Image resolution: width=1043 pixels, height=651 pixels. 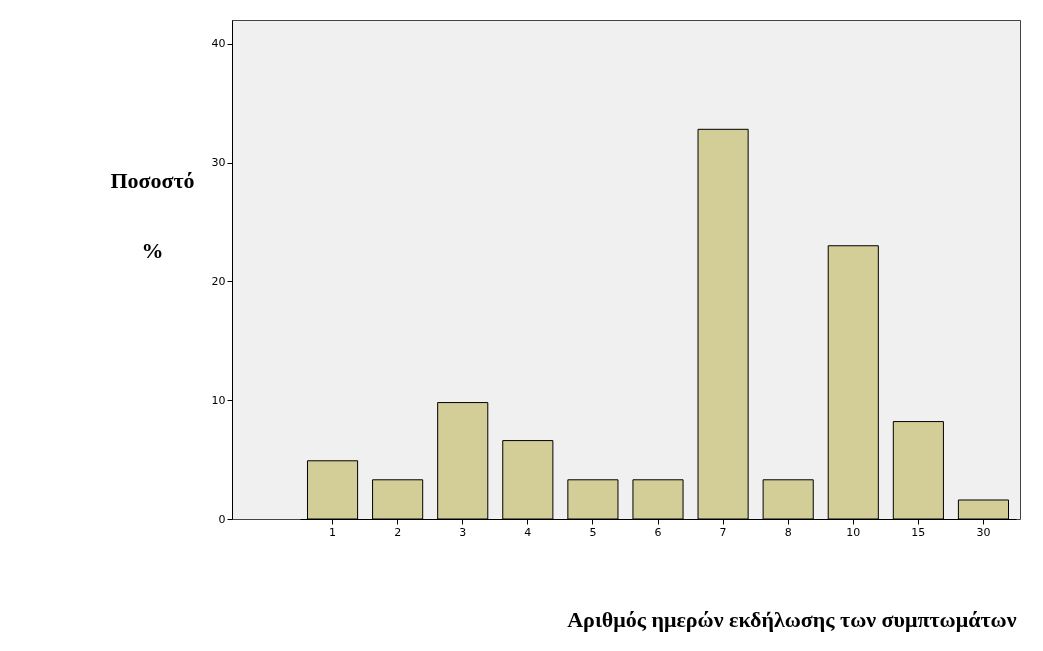 I want to click on x-tick-label: 6, so click(x=658, y=532).